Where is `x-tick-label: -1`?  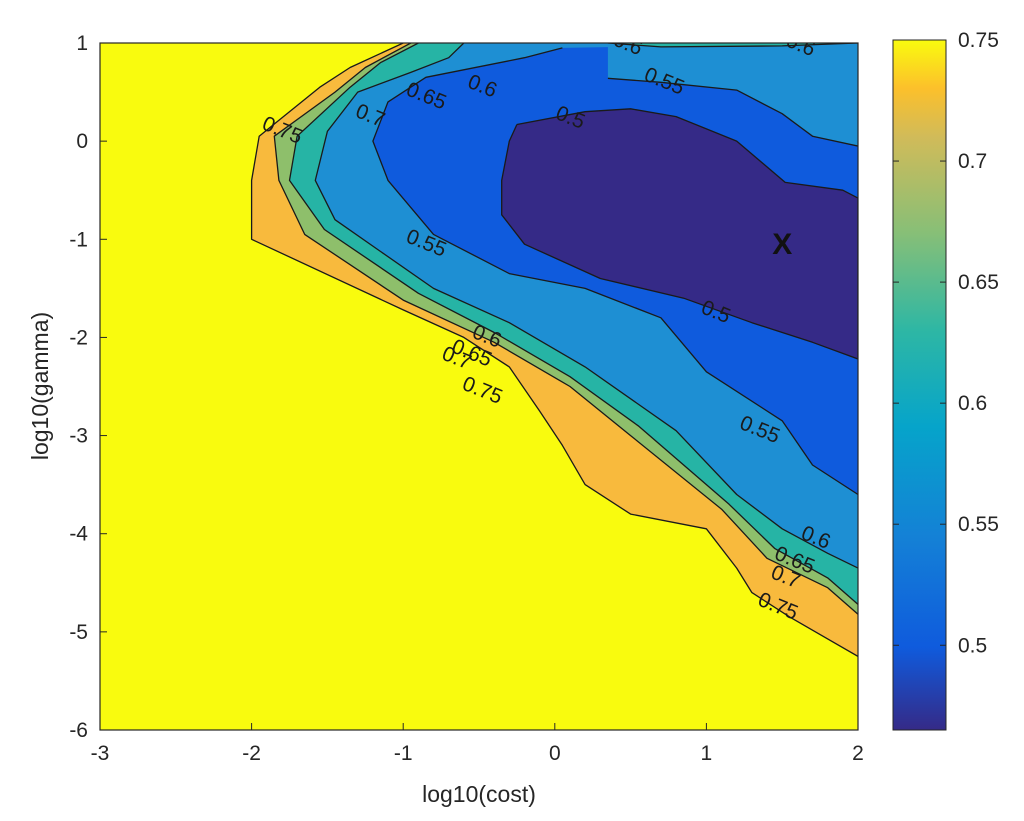 x-tick-label: -1 is located at coordinates (403, 753).